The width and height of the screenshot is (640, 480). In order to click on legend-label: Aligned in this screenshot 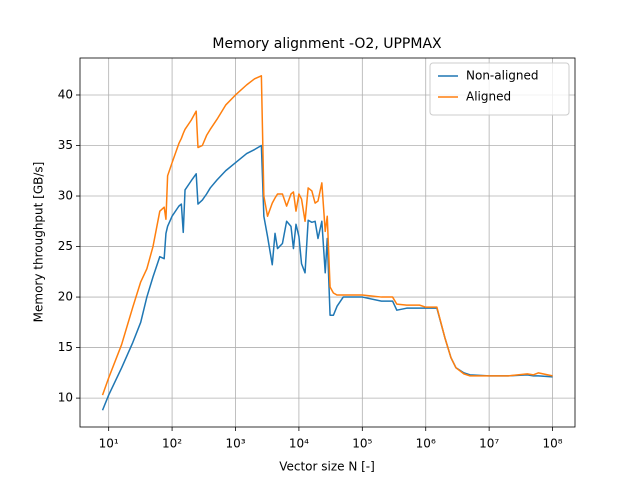, I will do `click(488, 97)`.